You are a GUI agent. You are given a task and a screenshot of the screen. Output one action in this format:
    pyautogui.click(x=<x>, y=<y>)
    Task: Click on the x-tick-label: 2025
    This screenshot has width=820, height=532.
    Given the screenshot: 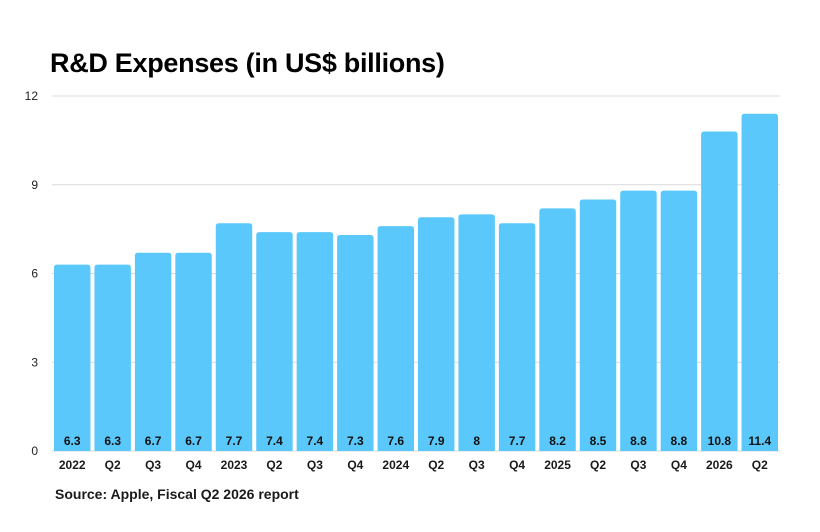 What is the action you would take?
    pyautogui.click(x=557, y=465)
    